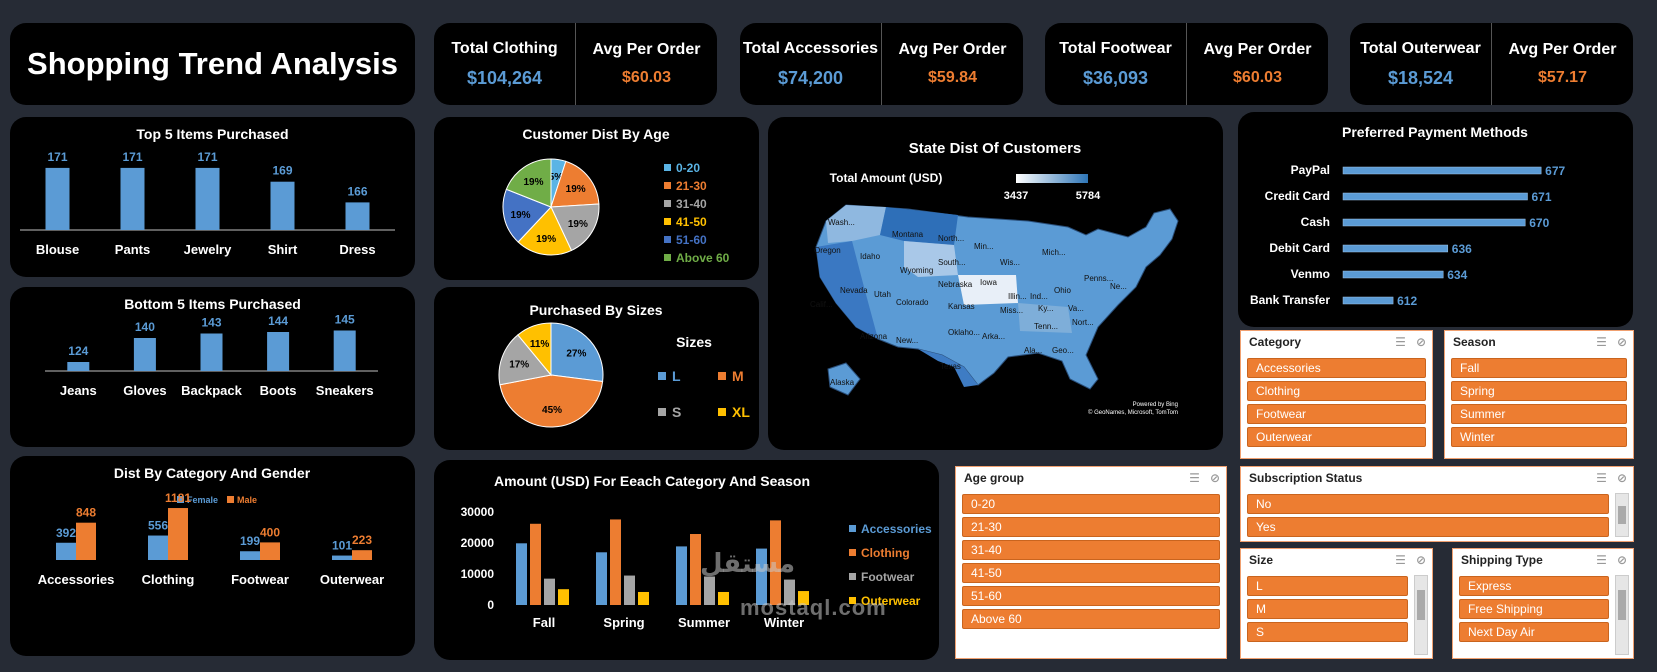 This screenshot has width=1657, height=672. What do you see at coordinates (886, 178) in the screenshot?
I see `map-legend-label: Total Amount (USD)` at bounding box center [886, 178].